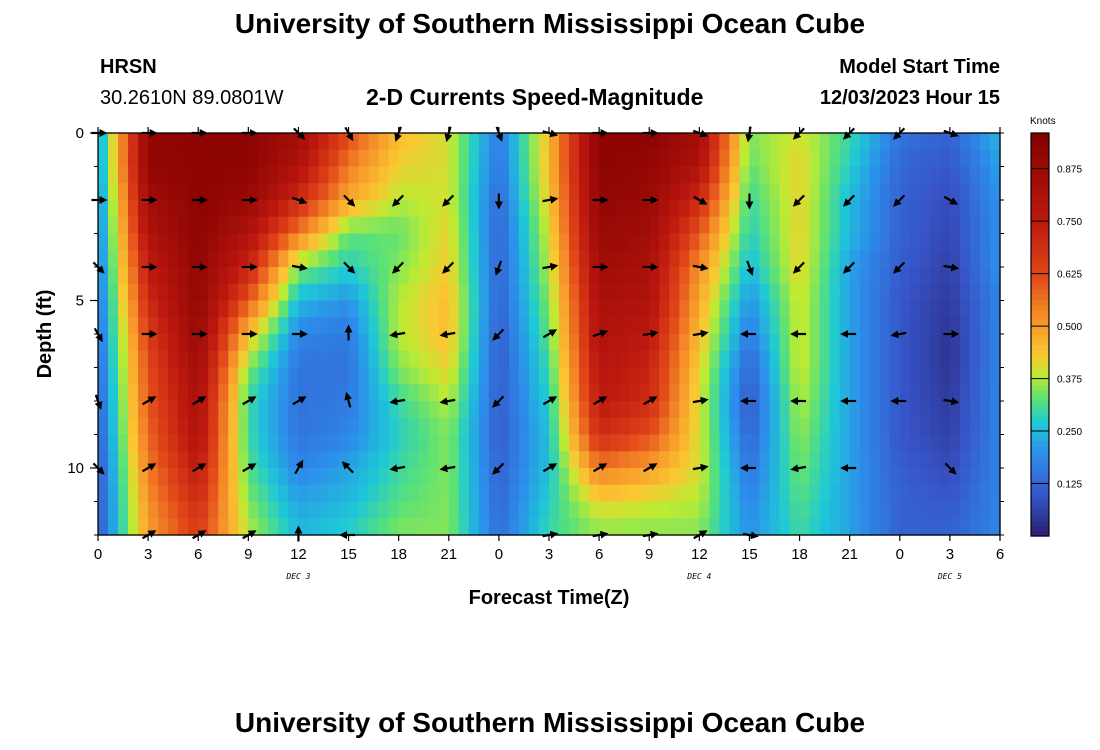  What do you see at coordinates (448, 554) in the screenshot?
I see `x-tick-label: 21` at bounding box center [448, 554].